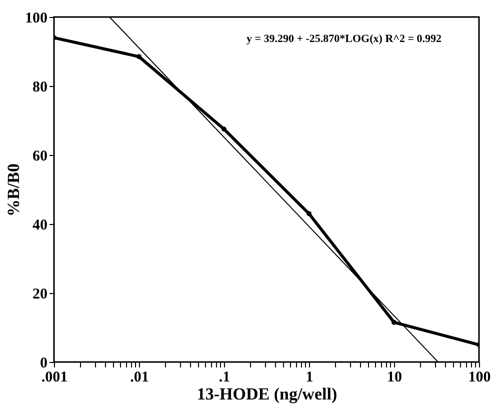  What do you see at coordinates (310, 378) in the screenshot?
I see `x-tick-label: 1` at bounding box center [310, 378].